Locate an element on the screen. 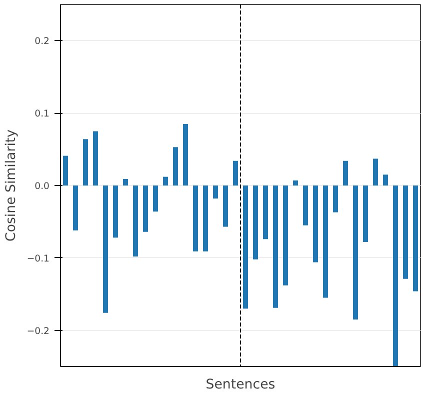  y-tick-label: 0.0 is located at coordinates (42, 186).